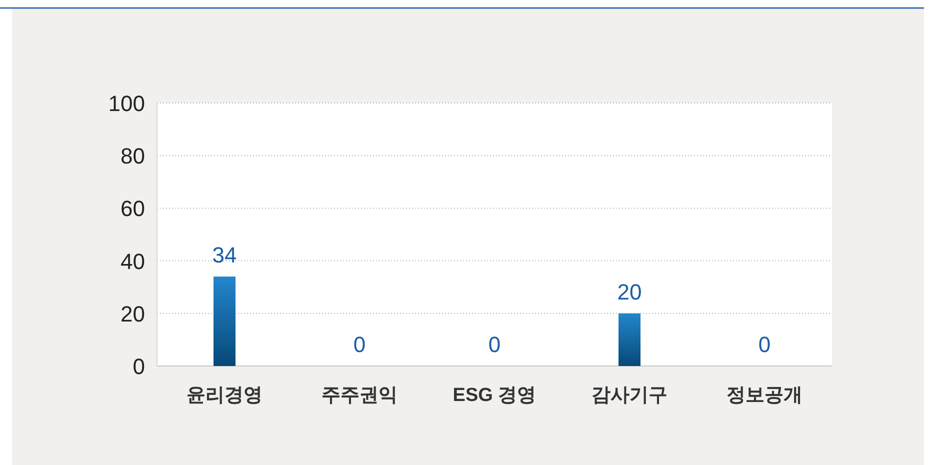 The image size is (931, 465). What do you see at coordinates (494, 395) in the screenshot?
I see `x-tick-label: ESG 경영` at bounding box center [494, 395].